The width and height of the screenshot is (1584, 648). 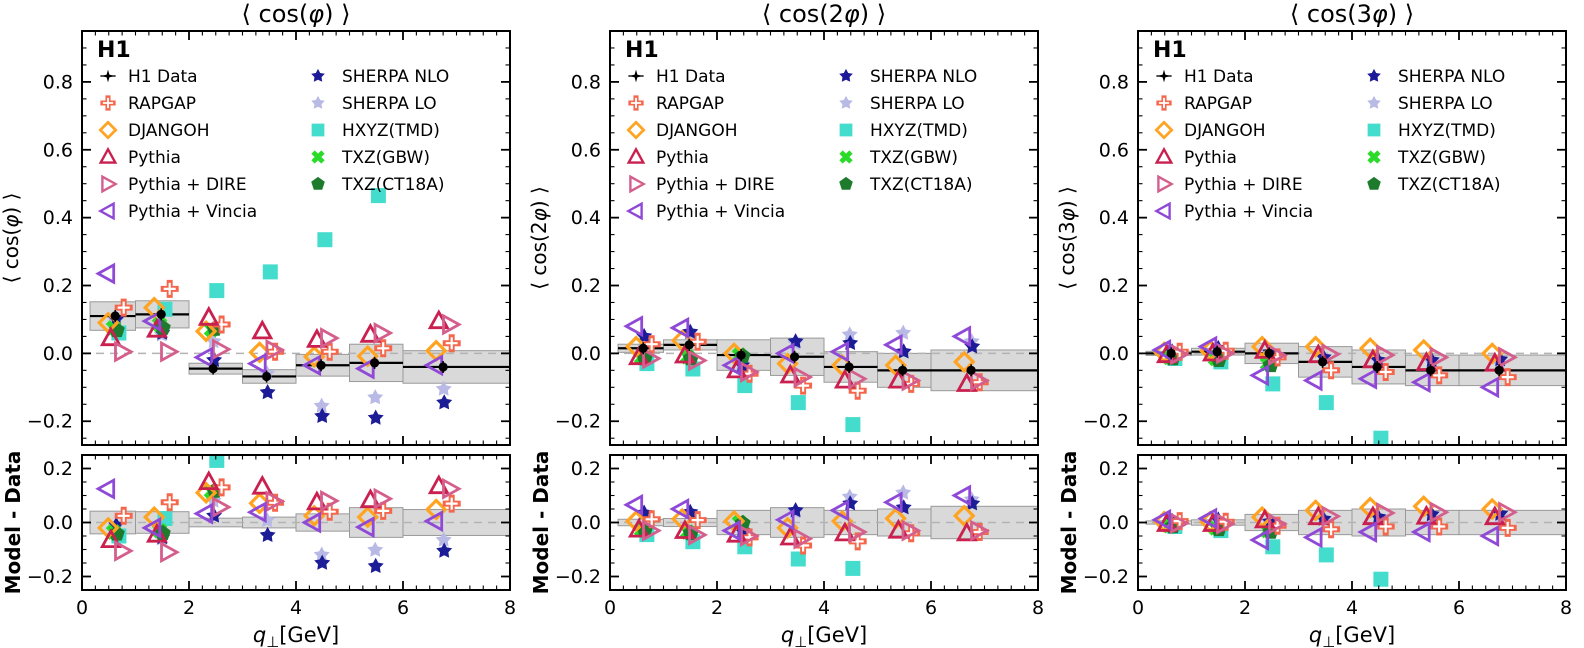 I want to click on legend-marker-pythia, so click(x=108, y=155).